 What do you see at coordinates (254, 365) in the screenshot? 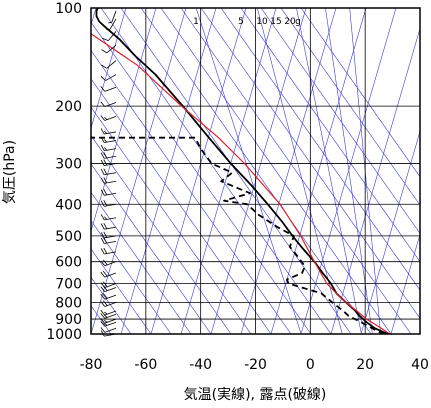
I see `x-axis-ticks: -80 -60 -40 -20 0 20 40` at bounding box center [254, 365].